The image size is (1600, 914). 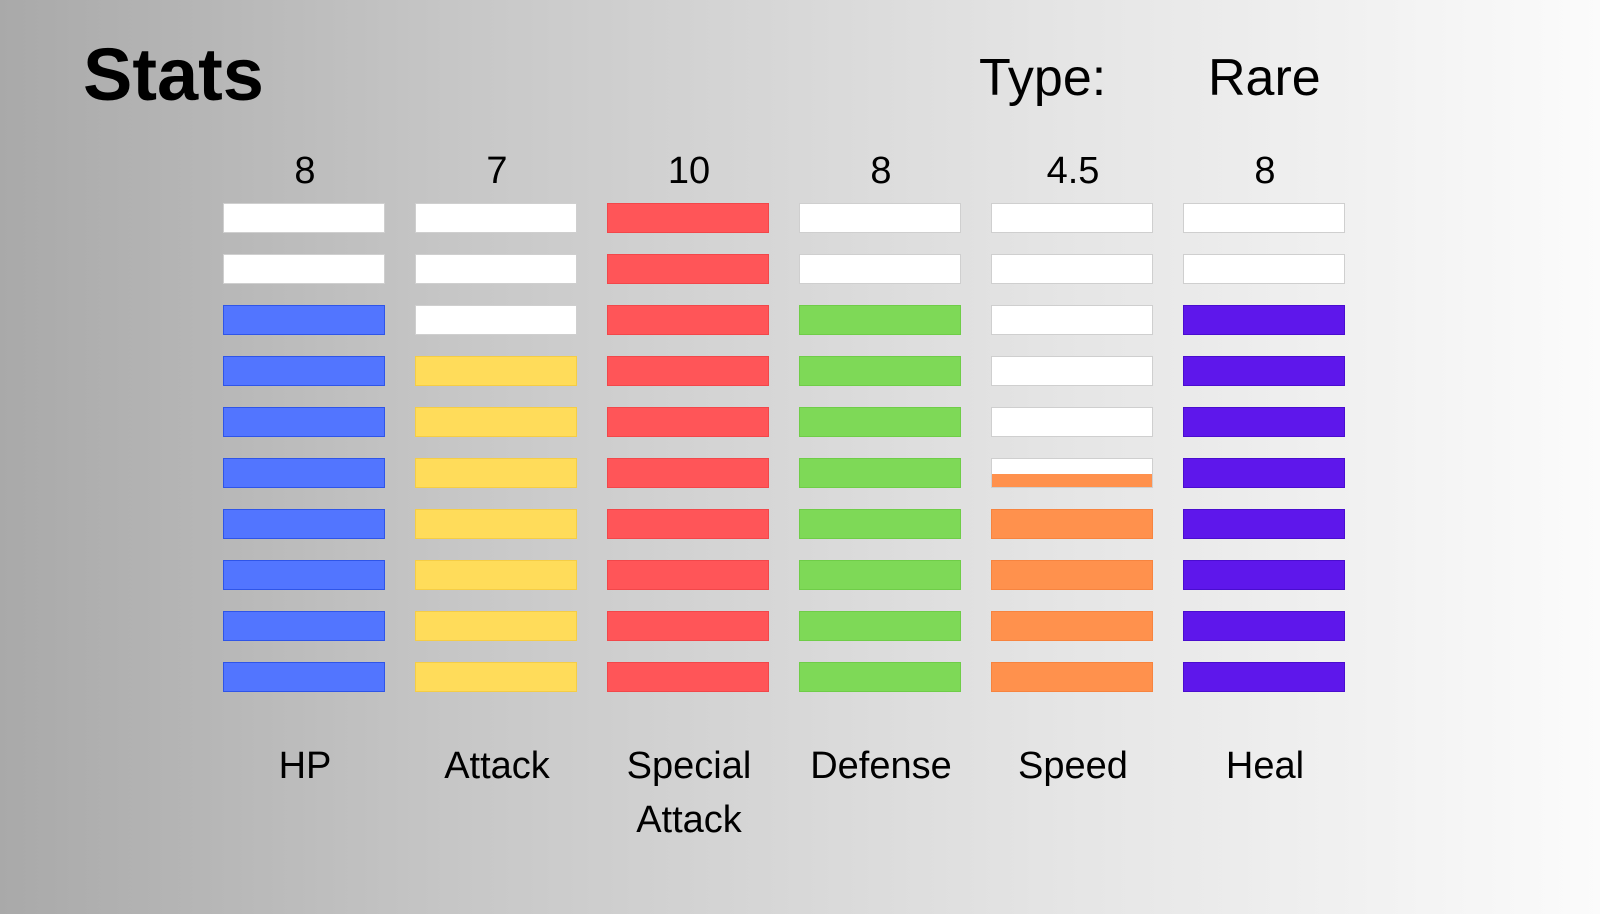 What do you see at coordinates (497, 171) in the screenshot?
I see `stat-value-label: 7` at bounding box center [497, 171].